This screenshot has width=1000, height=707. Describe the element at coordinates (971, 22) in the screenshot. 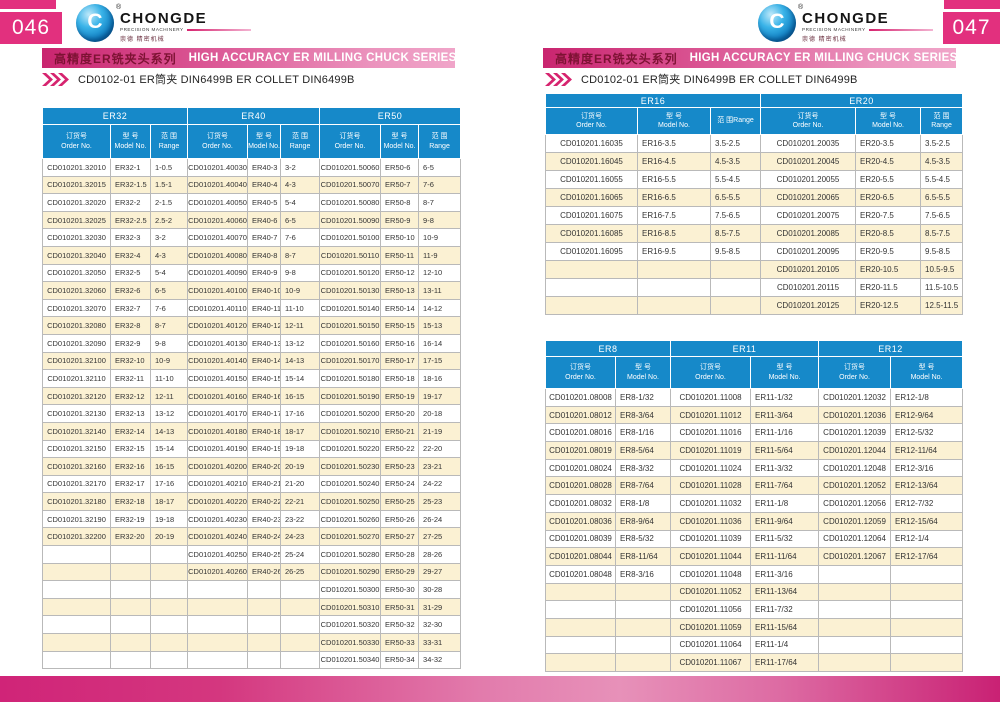

I see `page-number-tab-right: 047` at that location.